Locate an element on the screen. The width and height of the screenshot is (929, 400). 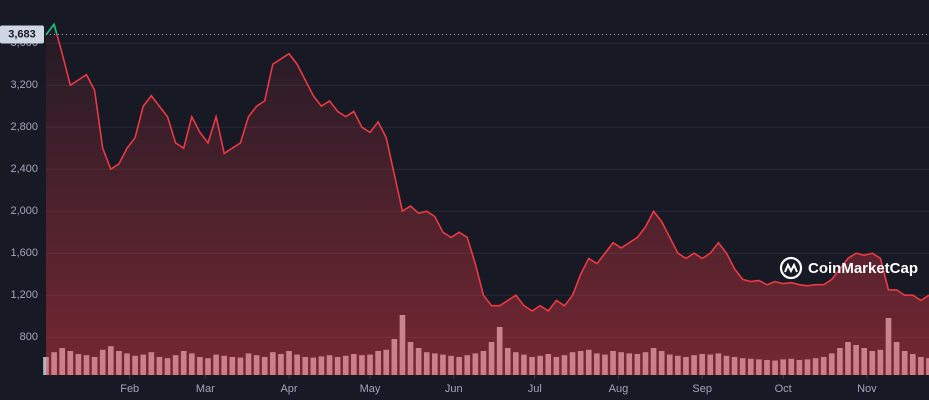
y-tick-label: 1,600 is located at coordinates (24, 253).